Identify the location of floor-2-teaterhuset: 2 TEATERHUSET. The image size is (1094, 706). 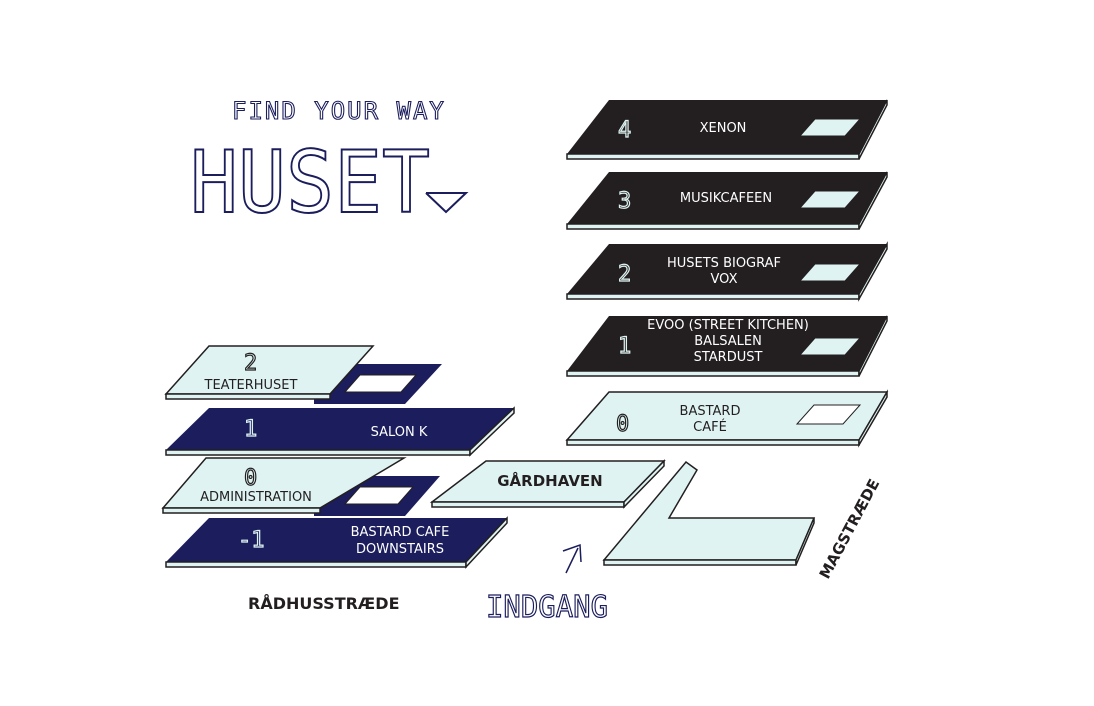
(303, 374).